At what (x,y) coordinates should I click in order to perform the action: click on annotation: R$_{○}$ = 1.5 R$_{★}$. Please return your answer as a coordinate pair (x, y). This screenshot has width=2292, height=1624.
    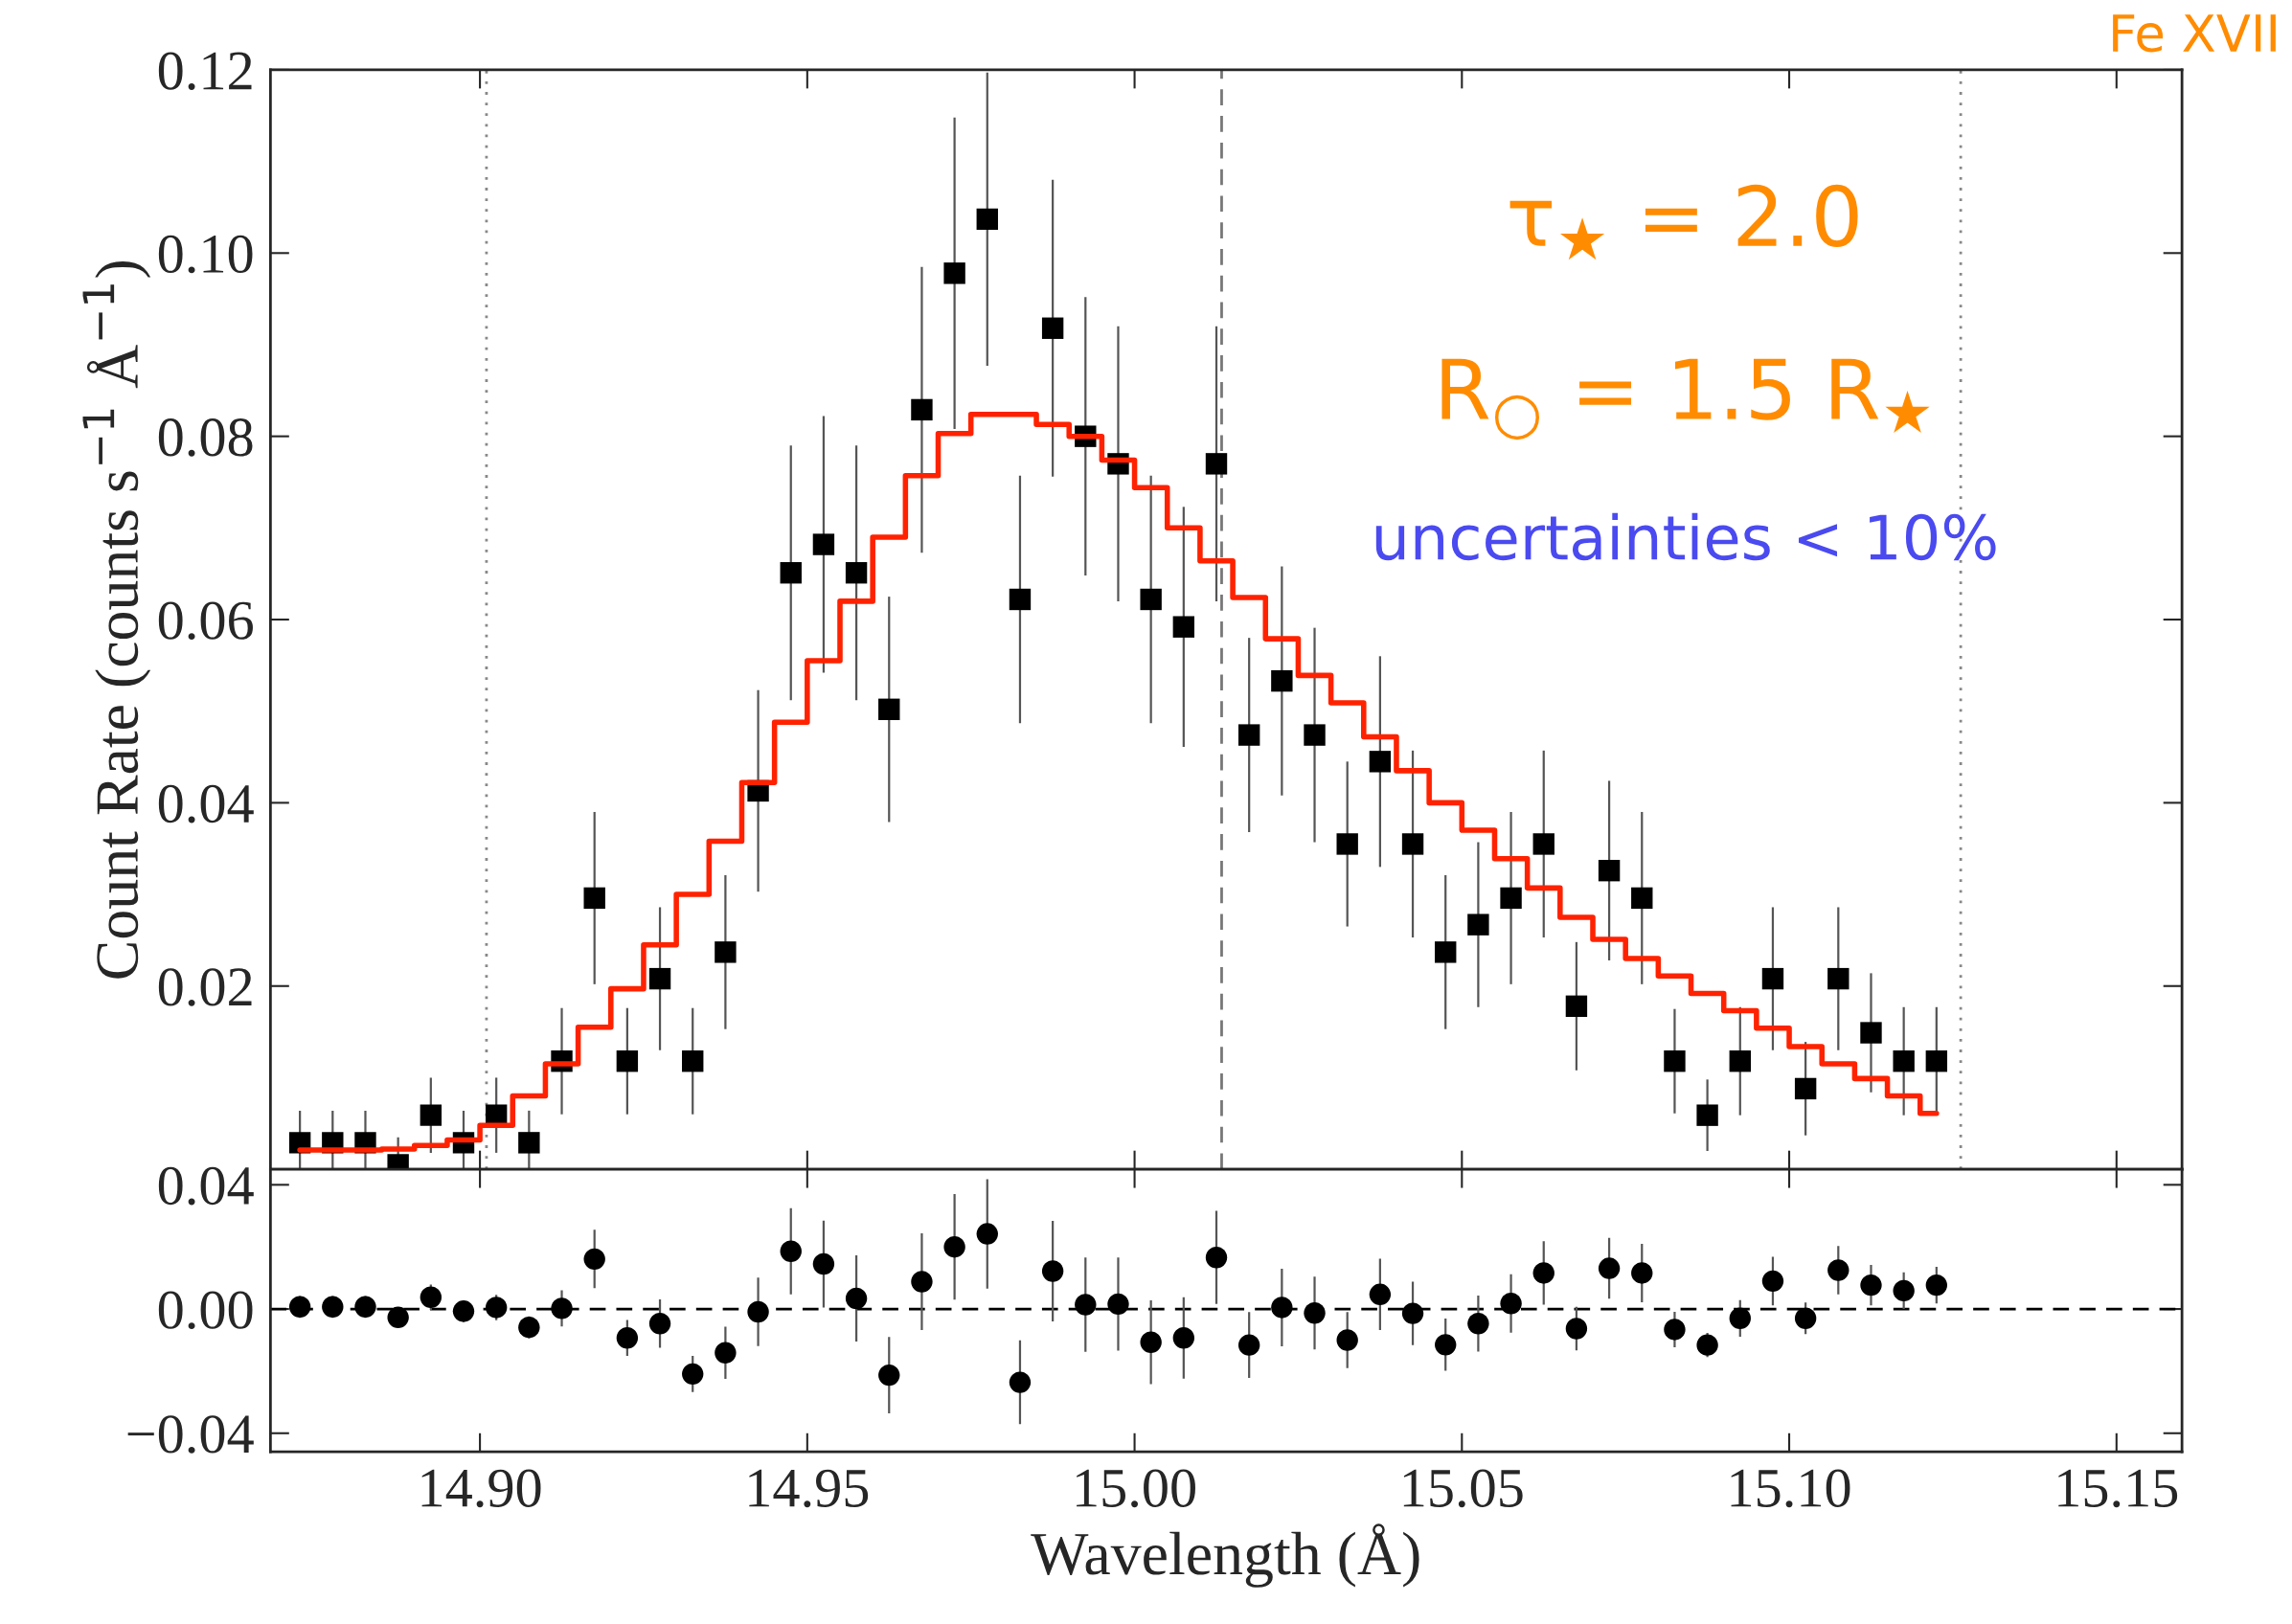
    Looking at the image, I should click on (1685, 399).